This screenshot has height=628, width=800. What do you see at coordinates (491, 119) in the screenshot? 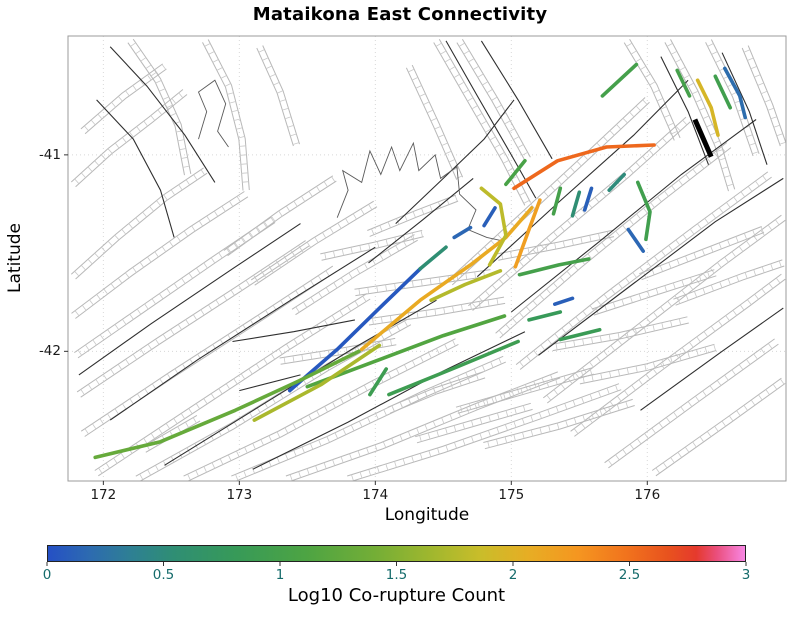
I see `fault-trace` at bounding box center [491, 119].